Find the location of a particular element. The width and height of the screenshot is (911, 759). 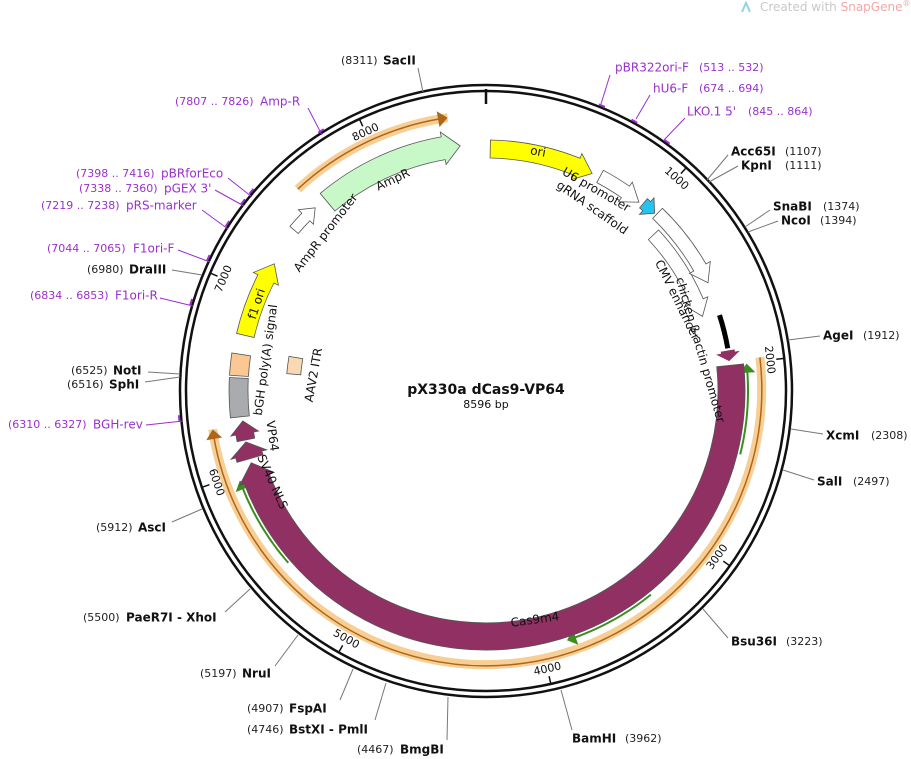

site-position: (4467) is located at coordinates (375, 749).